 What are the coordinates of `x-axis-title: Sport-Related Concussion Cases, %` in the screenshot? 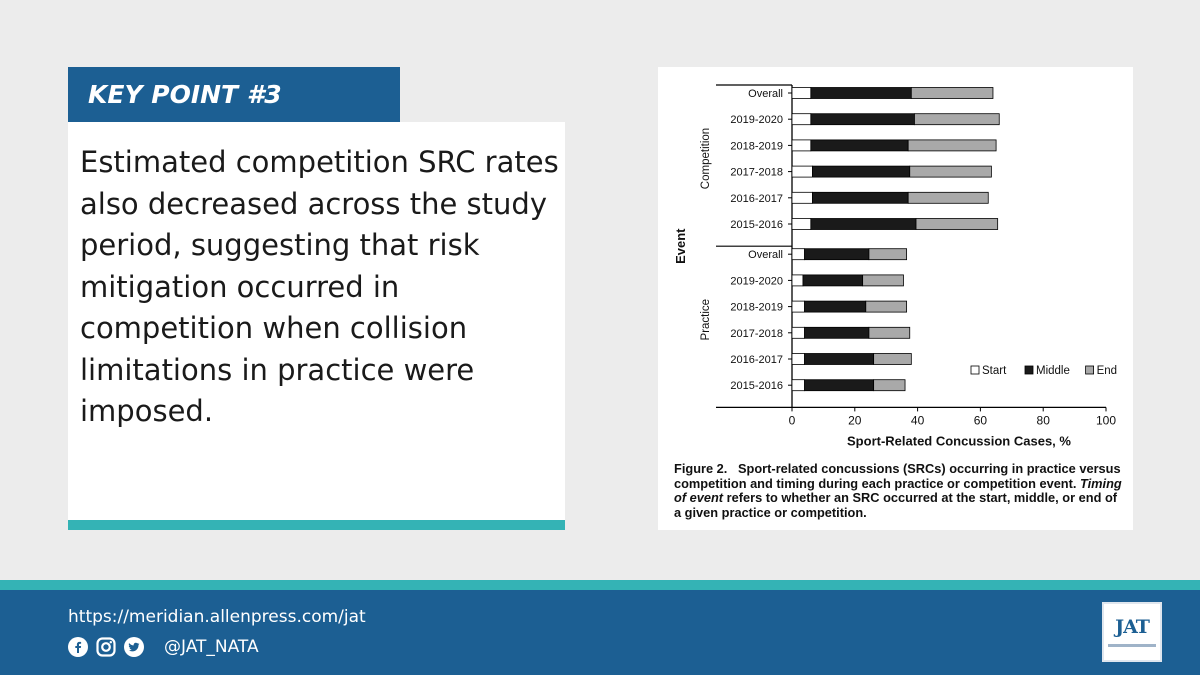 It's located at (959, 440).